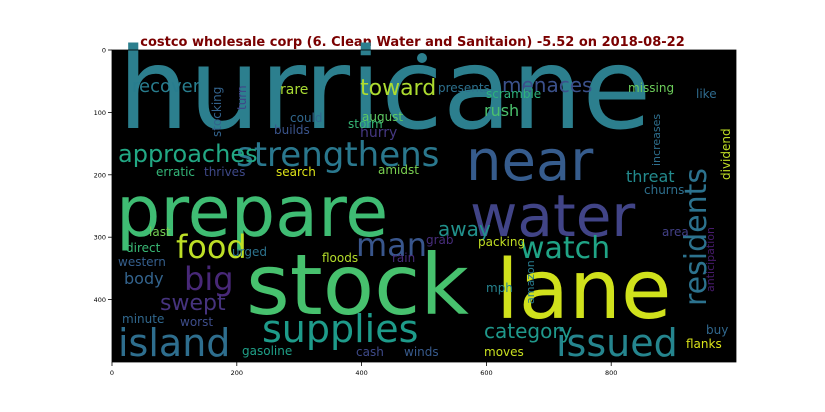  I want to click on x-tick-label: 600, so click(486, 373).